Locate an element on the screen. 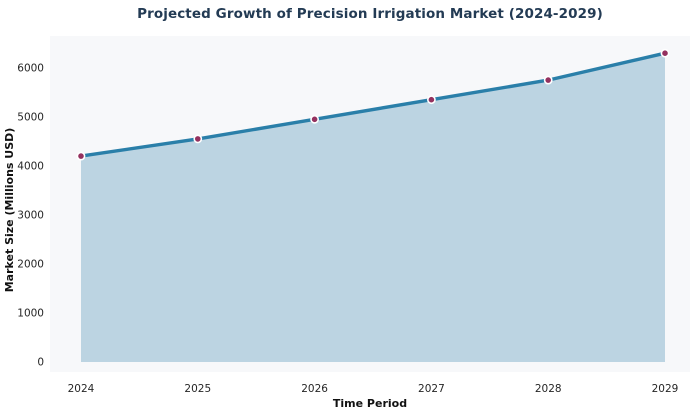 This screenshot has width=700, height=417. x-axis-tick-labels: 2024 2025 2026 2027 2028 2029 is located at coordinates (373, 389).